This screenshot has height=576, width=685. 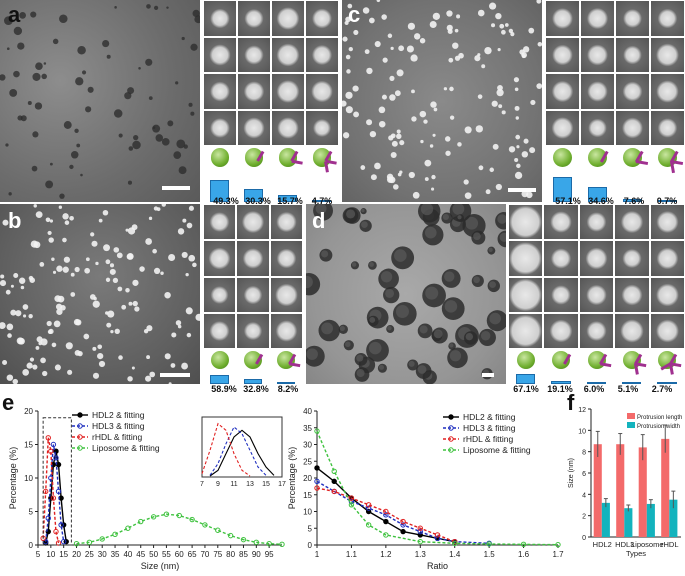 What do you see at coordinates (488, 375) in the screenshot?
I see `scale-bar-d` at bounding box center [488, 375].